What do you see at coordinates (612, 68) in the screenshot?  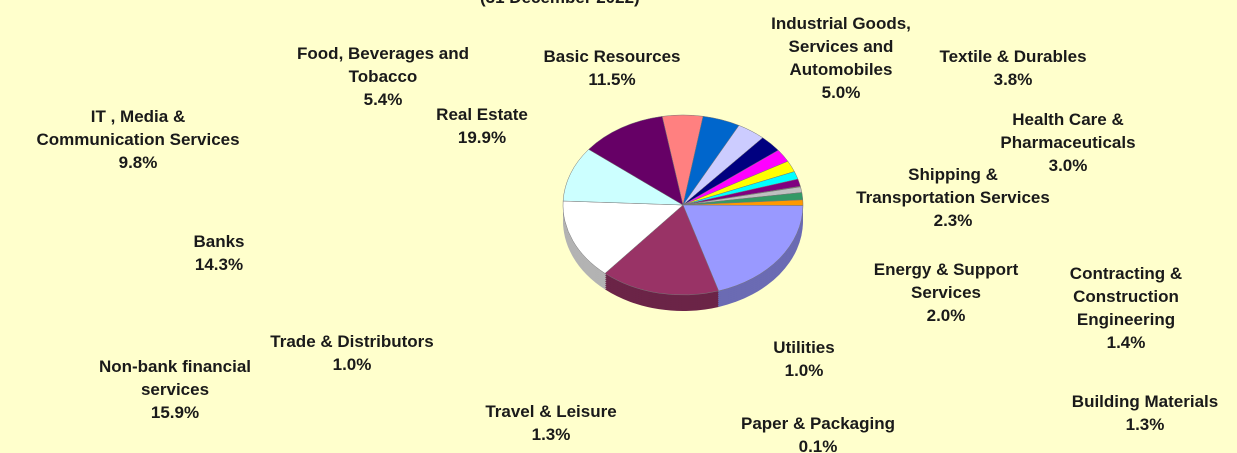 I see `slice-label: Basic Resources 11.5%` at bounding box center [612, 68].